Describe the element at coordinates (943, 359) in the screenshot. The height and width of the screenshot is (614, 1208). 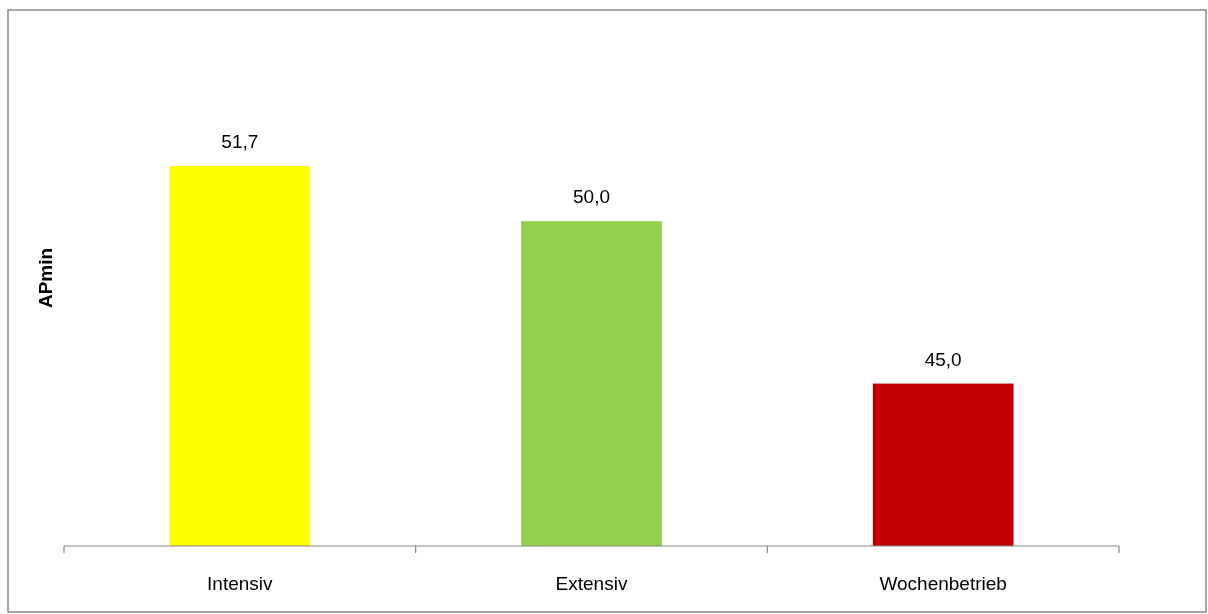
I see `data-label: 45,0` at that location.